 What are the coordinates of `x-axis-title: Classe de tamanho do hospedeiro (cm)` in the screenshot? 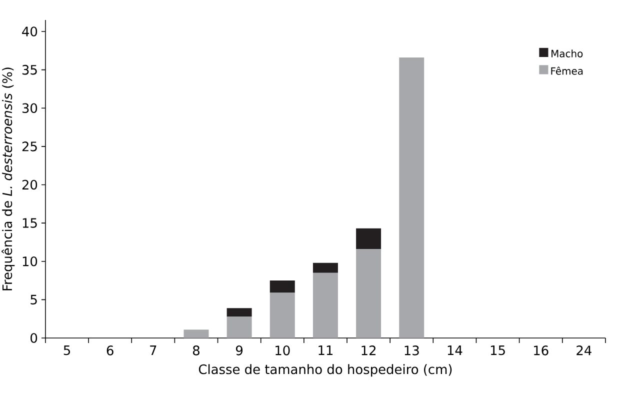 It's located at (325, 370).